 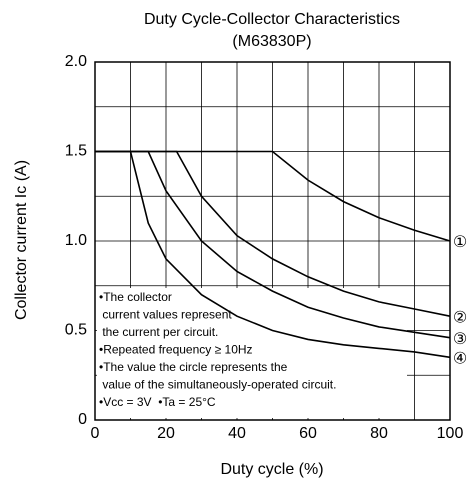 What do you see at coordinates (379, 433) in the screenshot?
I see `x-tick-label: 80` at bounding box center [379, 433].